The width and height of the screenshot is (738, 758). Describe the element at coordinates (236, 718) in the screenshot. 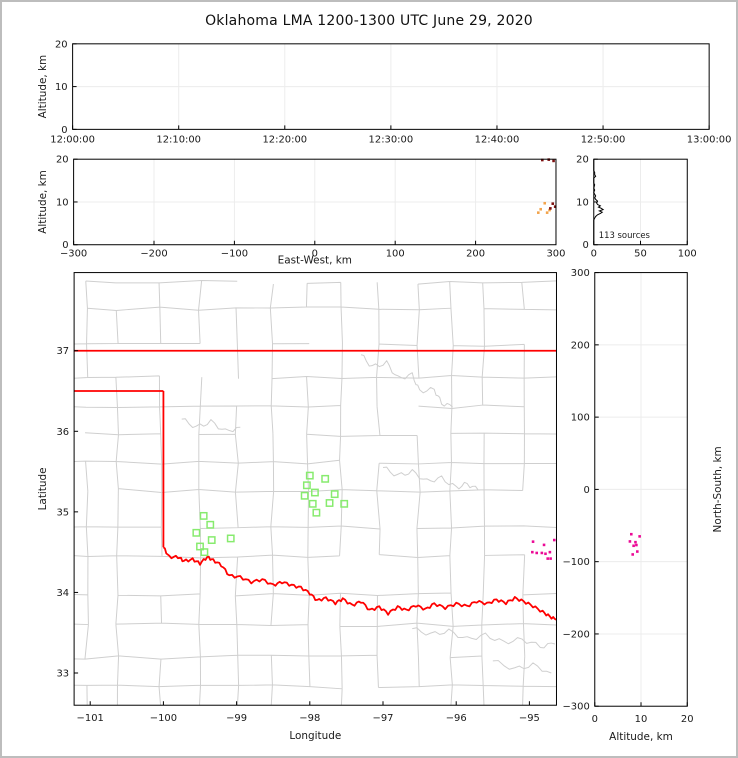

I see `svg-text: −99` at that location.